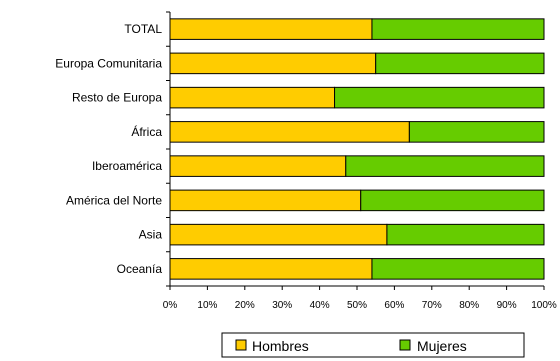  What do you see at coordinates (469, 305) in the screenshot?
I see `x-tick-label: 80%` at bounding box center [469, 305].